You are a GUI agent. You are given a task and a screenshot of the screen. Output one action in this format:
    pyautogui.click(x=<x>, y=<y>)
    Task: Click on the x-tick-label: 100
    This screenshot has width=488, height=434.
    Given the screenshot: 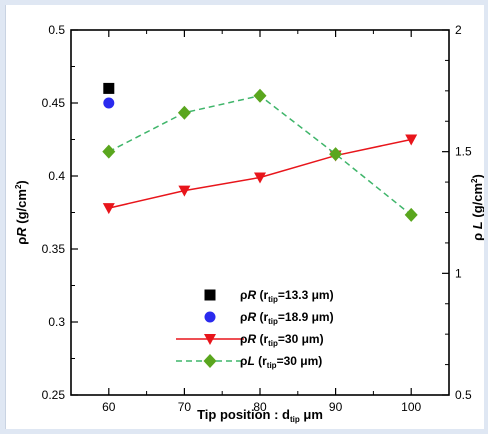 What is the action you would take?
    pyautogui.click(x=411, y=407)
    